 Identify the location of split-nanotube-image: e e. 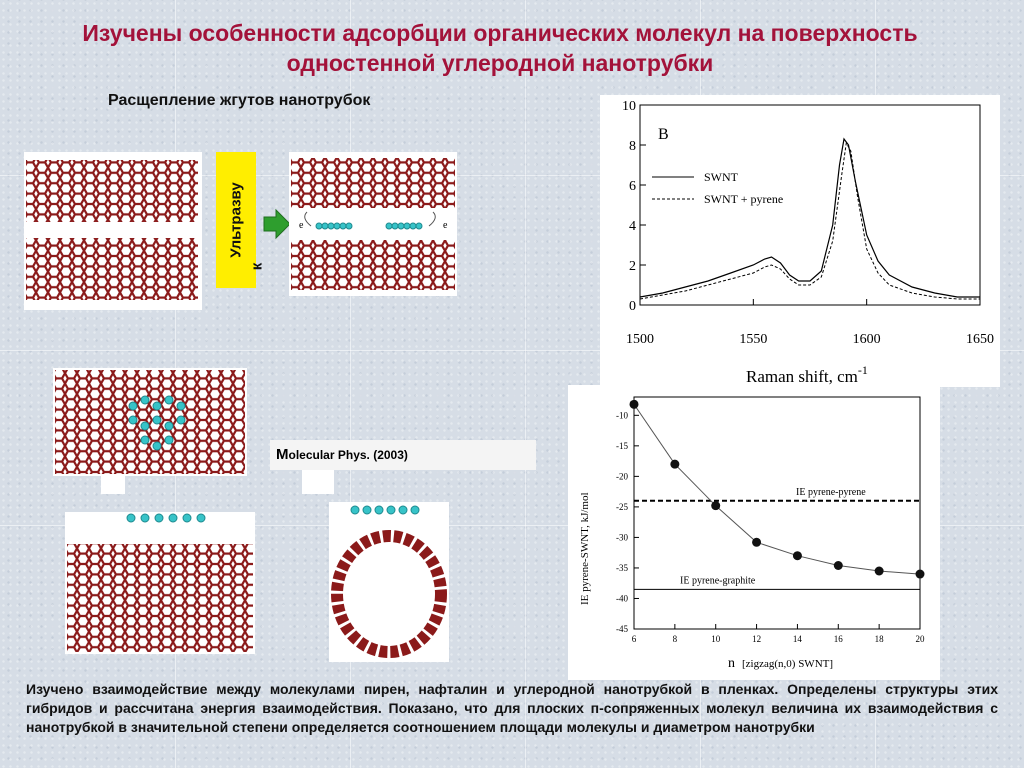
(373, 224).